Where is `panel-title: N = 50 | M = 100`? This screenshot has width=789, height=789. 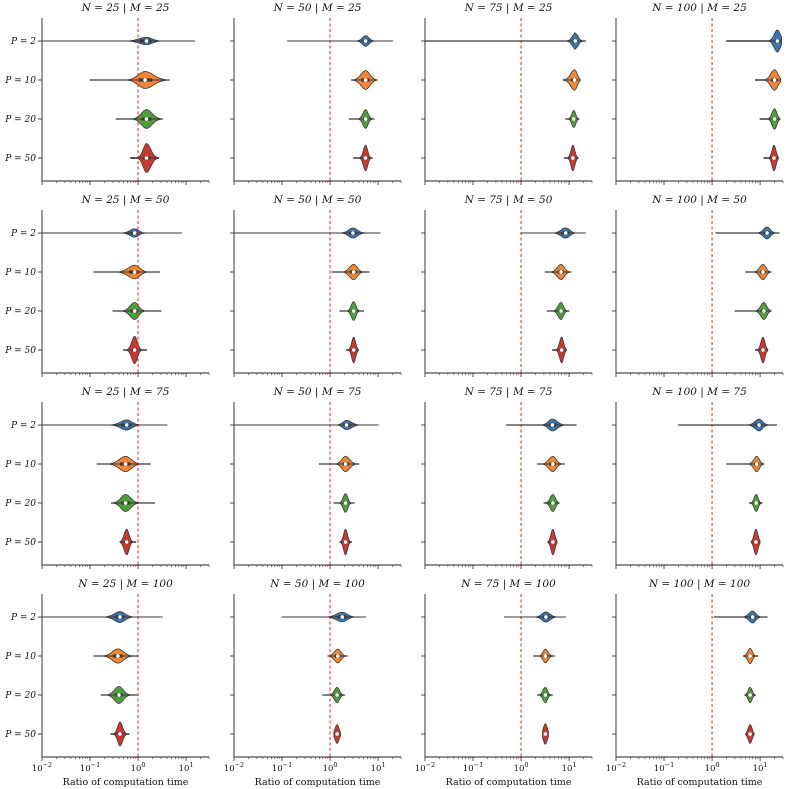 panel-title: N = 50 | M = 100 is located at coordinates (317, 584).